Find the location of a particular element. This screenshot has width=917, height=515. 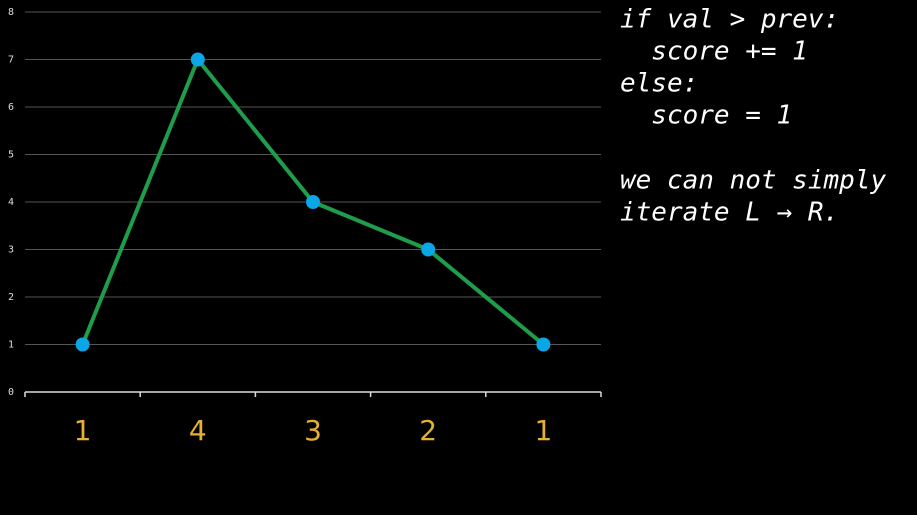

y-tick-label: 1 is located at coordinates (11, 345).